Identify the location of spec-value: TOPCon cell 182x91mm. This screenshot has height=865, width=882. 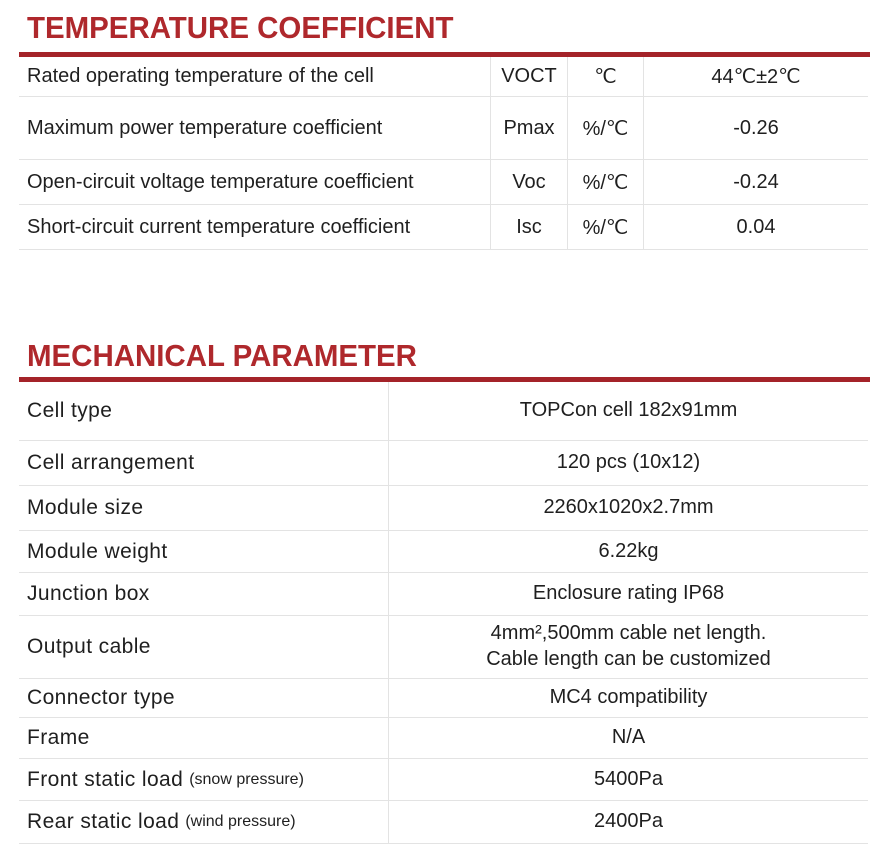
(628, 411).